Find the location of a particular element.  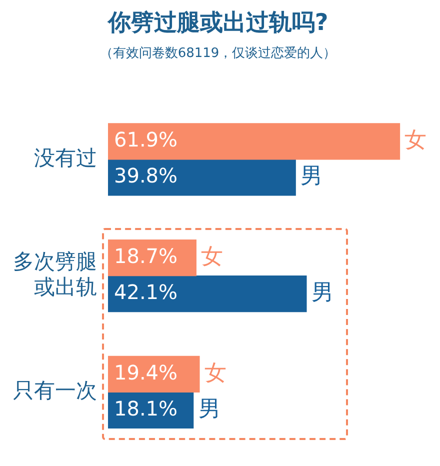

data-label: 39.8% is located at coordinates (146, 176).